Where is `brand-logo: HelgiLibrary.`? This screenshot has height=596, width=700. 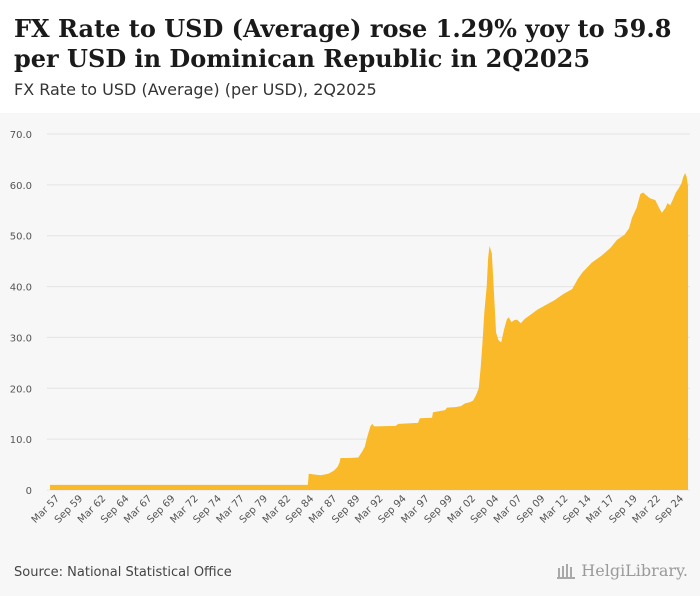
brand-logo: HelgiLibrary. is located at coordinates (622, 570).